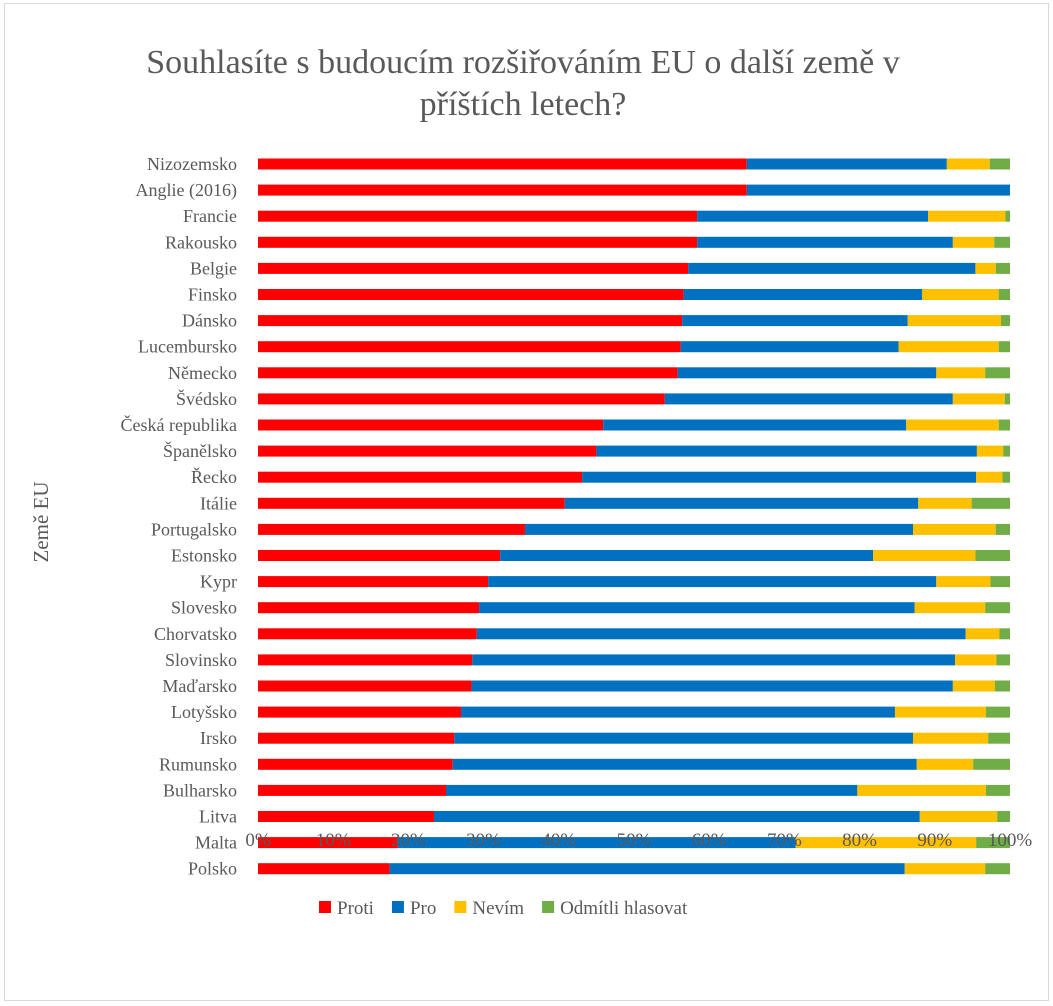 This screenshot has width=1053, height=1006. What do you see at coordinates (333, 840) in the screenshot?
I see `x-tick-label: 10%` at bounding box center [333, 840].